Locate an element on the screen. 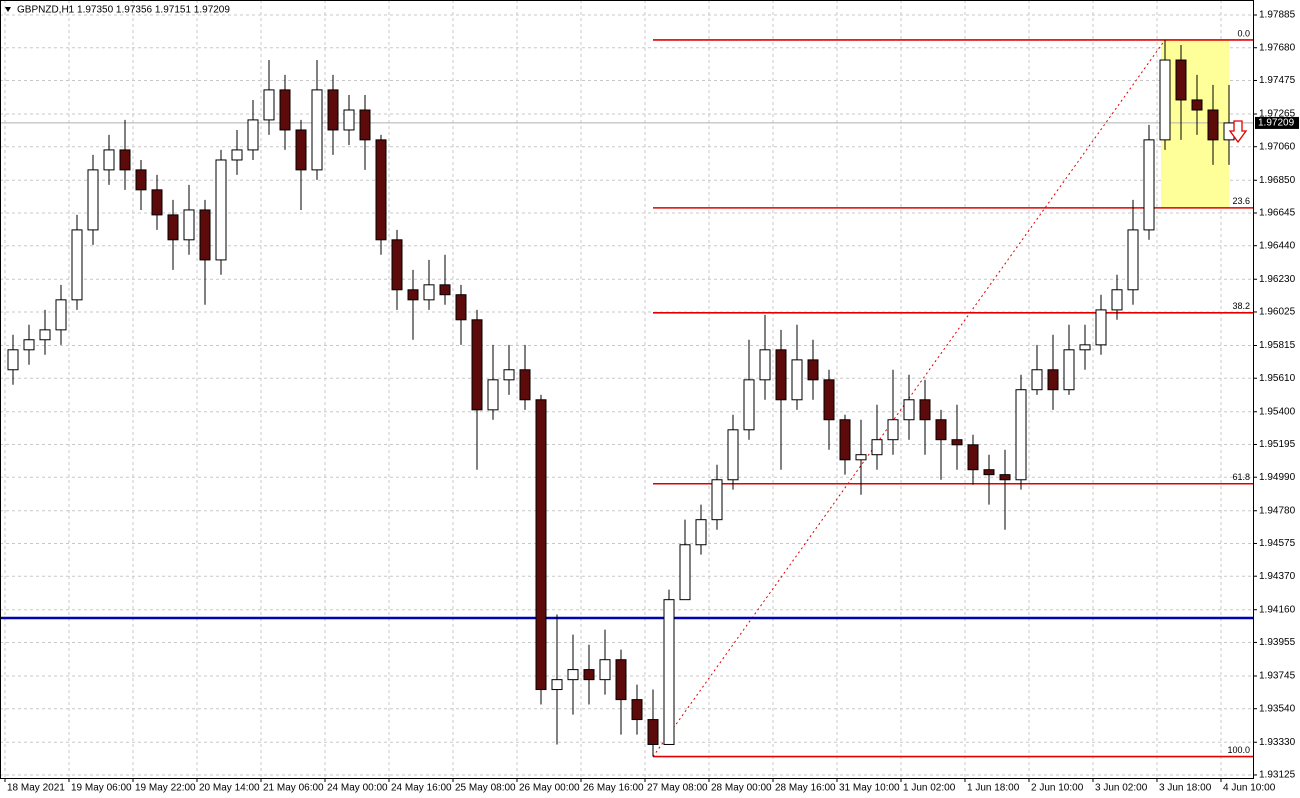  x-tick-label: 28 May 16:00 is located at coordinates (805, 788).